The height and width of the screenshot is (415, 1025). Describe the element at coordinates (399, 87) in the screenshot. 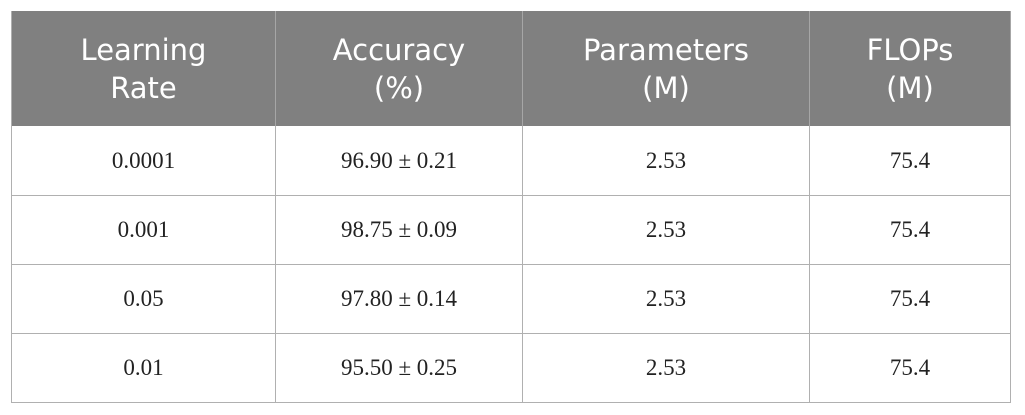

I see `header-text: (%)` at that location.